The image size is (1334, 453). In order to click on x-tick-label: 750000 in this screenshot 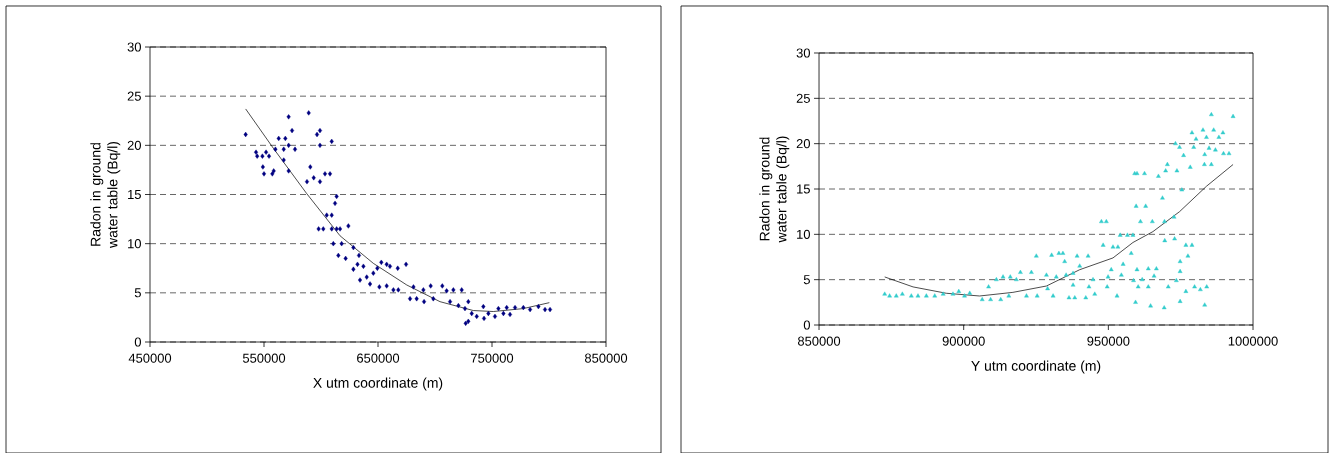, I will do `click(492, 358)`.